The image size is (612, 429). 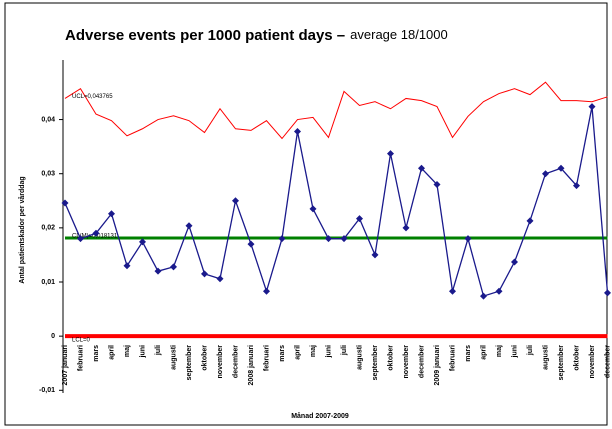 I want to click on y-tick-label: 0,01, so click(x=48, y=282).